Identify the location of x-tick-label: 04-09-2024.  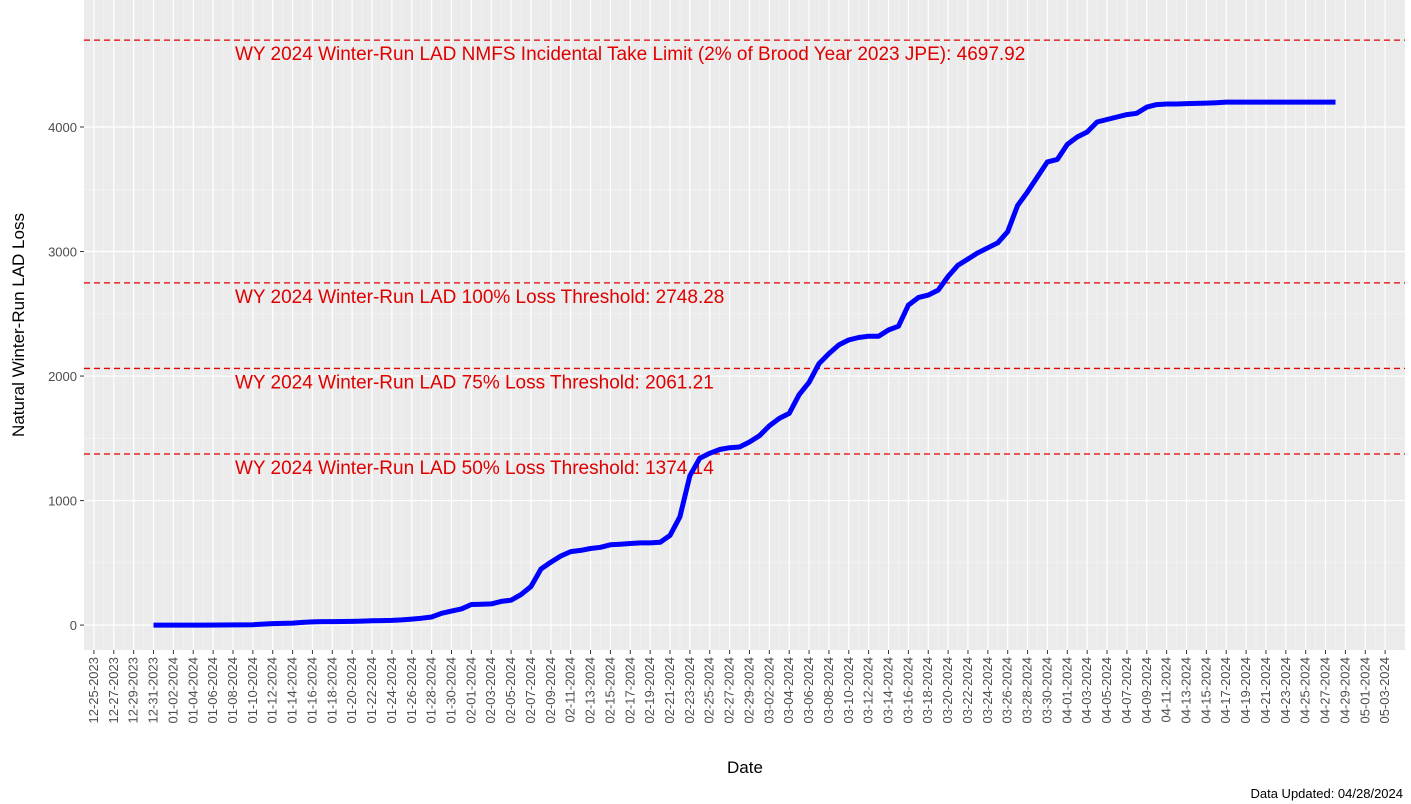
(1146, 690).